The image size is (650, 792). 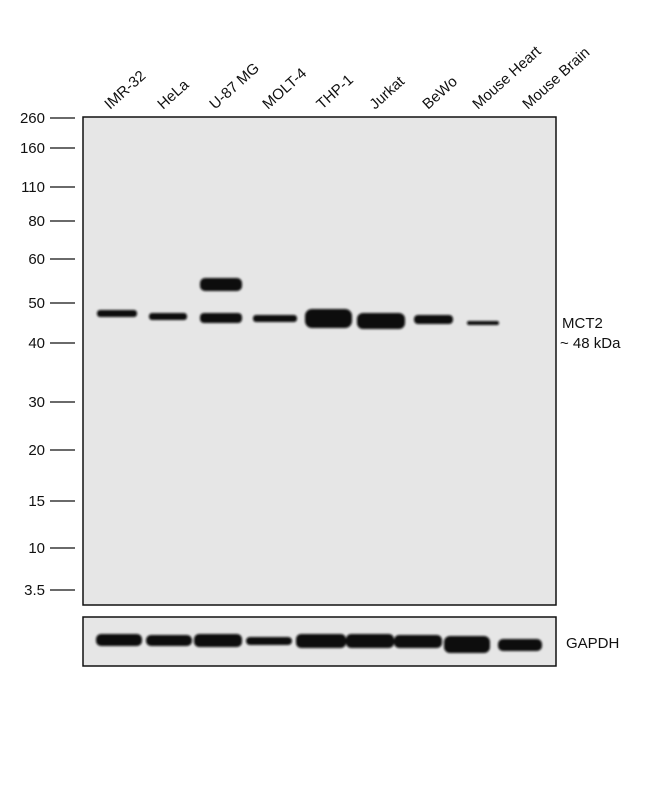 What do you see at coordinates (592, 643) in the screenshot?
I see `loading-control-label: GAPDH` at bounding box center [592, 643].